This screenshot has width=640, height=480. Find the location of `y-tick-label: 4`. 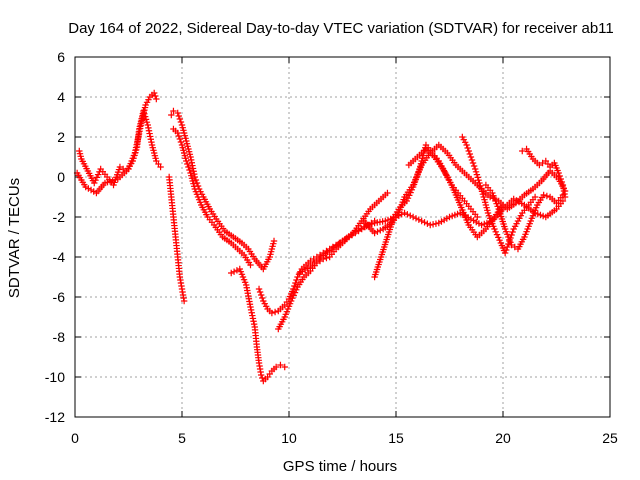

y-tick-label: 4 is located at coordinates (61, 97).